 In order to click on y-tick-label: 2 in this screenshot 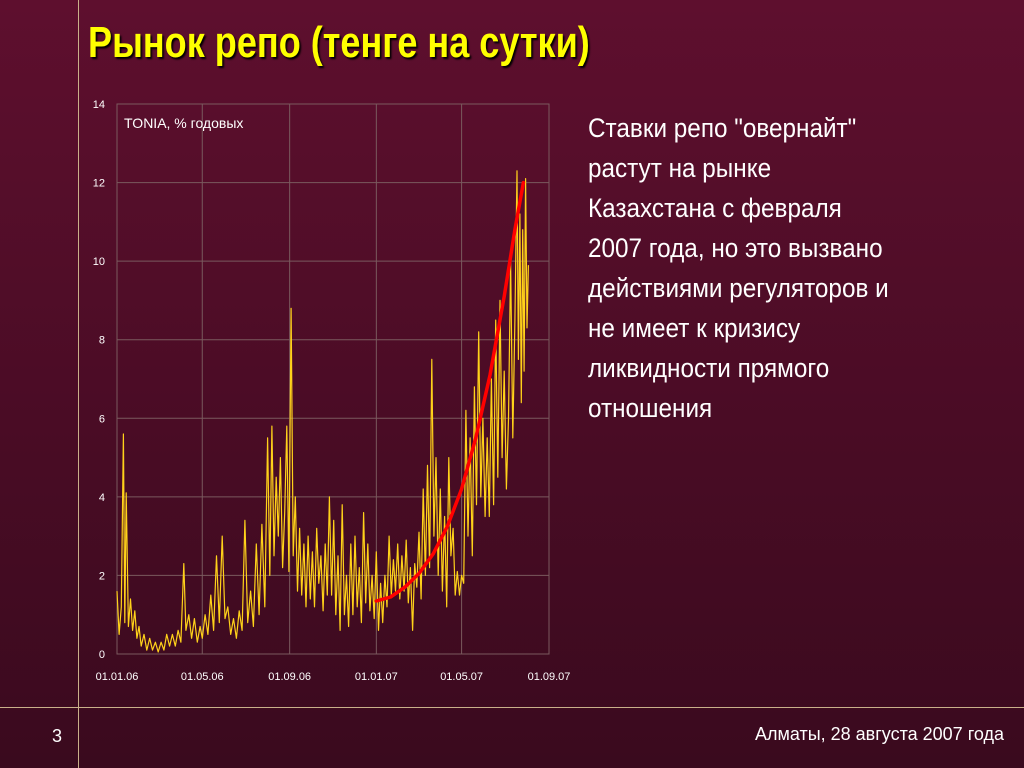, I will do `click(102, 576)`.